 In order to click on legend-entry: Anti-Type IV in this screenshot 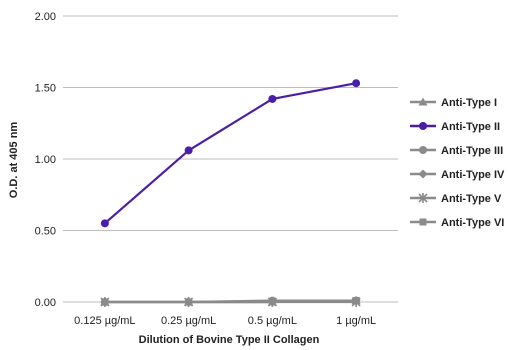, I will do `click(457, 175)`.